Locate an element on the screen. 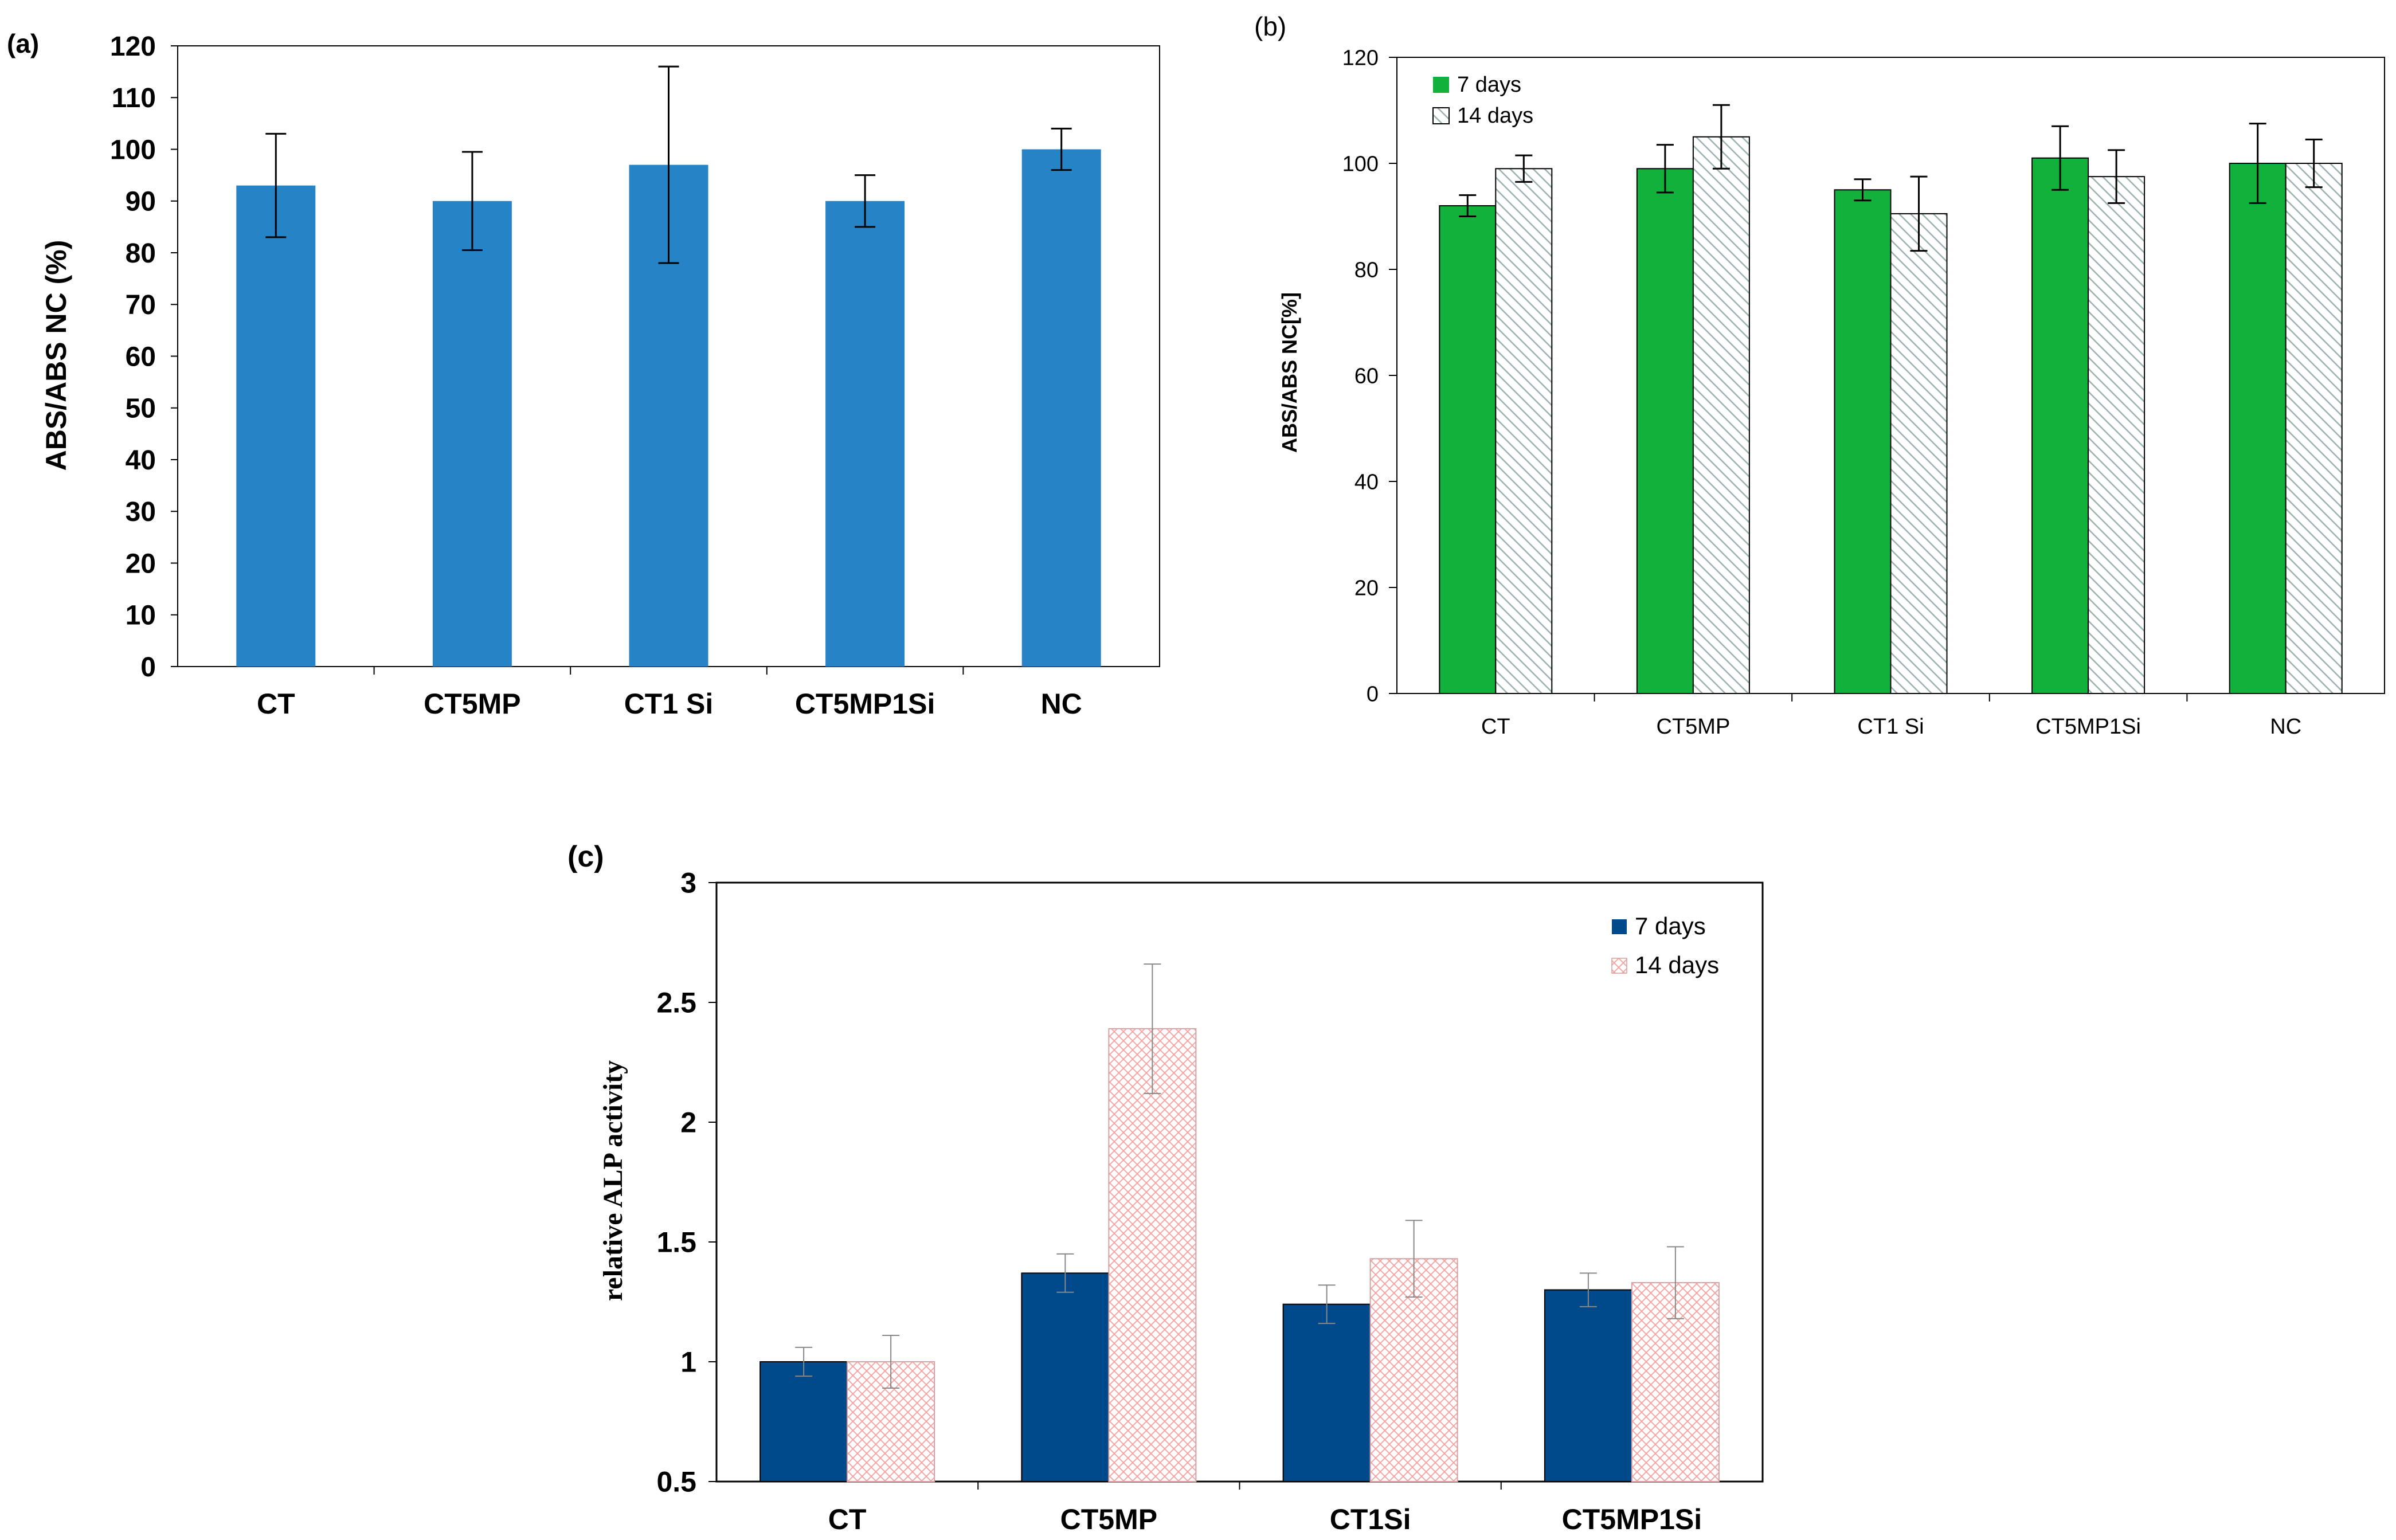 This screenshot has height=1540, width=2396. y-tick-label-a-7: 70 is located at coordinates (141, 305).